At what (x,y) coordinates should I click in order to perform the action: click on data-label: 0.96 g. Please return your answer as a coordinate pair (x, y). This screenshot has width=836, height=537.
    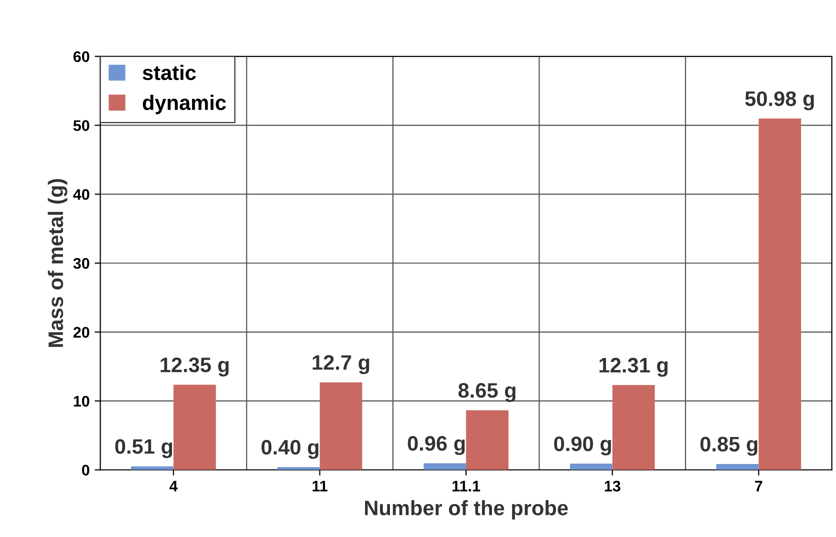
    Looking at the image, I should click on (436, 445).